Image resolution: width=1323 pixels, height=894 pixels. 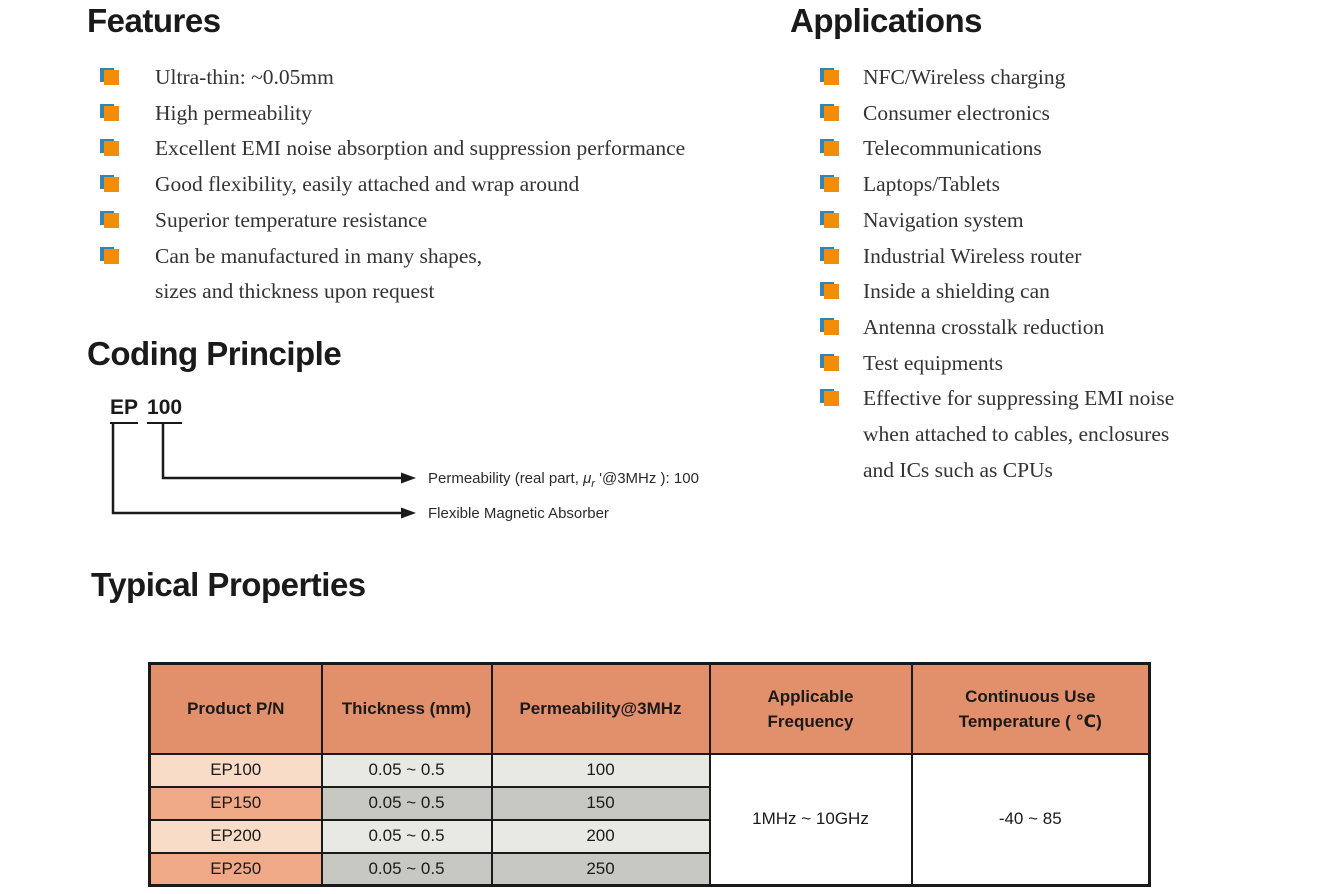 What do you see at coordinates (932, 184) in the screenshot?
I see `application-text: Laptops/Tablets` at bounding box center [932, 184].